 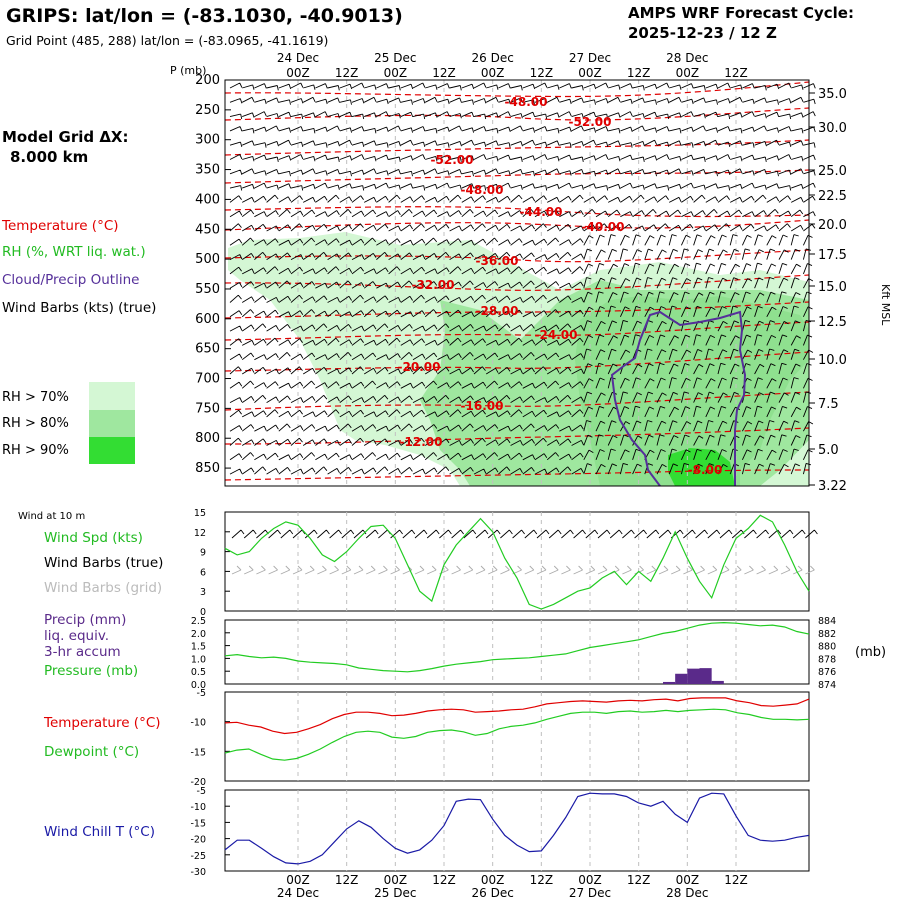 What do you see at coordinates (198, 685) in the screenshot?
I see `panel-y-tick-label: 0.0` at bounding box center [198, 685].